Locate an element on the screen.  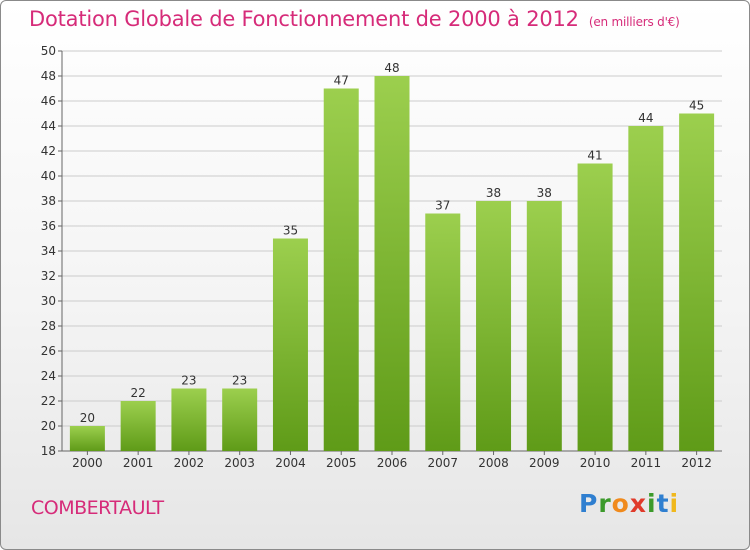
x-tick-label: 2006 is located at coordinates (392, 463).